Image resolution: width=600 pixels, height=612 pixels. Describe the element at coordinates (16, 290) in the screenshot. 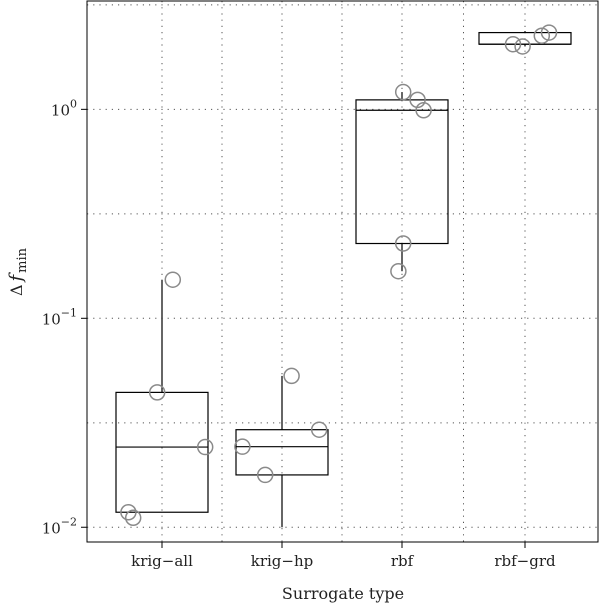

I see `y-axis-title-delta: Δ` at that location.